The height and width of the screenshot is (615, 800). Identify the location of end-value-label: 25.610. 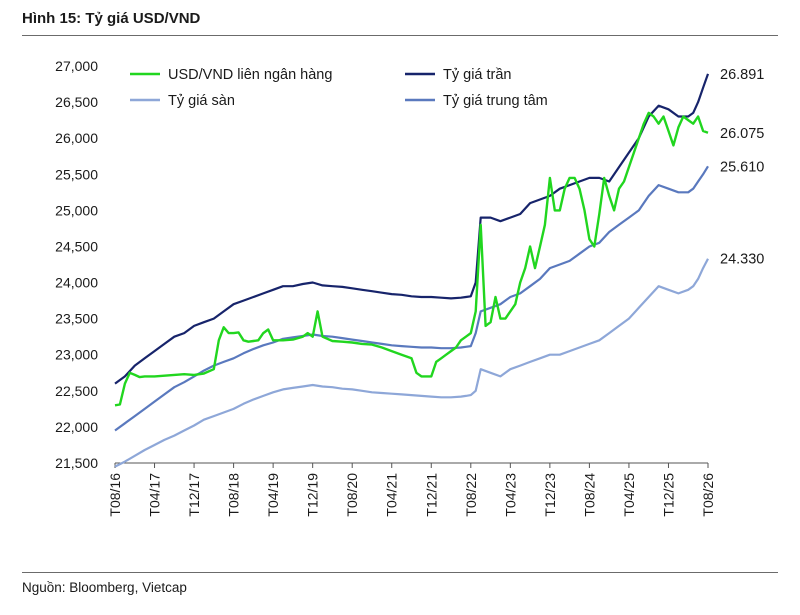
(742, 167).